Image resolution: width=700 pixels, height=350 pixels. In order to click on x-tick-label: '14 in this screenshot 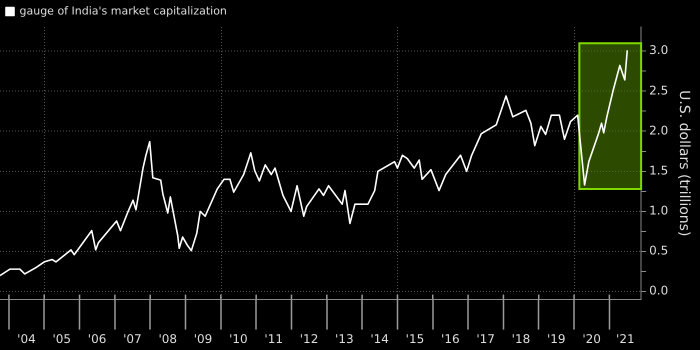, I will do `click(379, 339)`.